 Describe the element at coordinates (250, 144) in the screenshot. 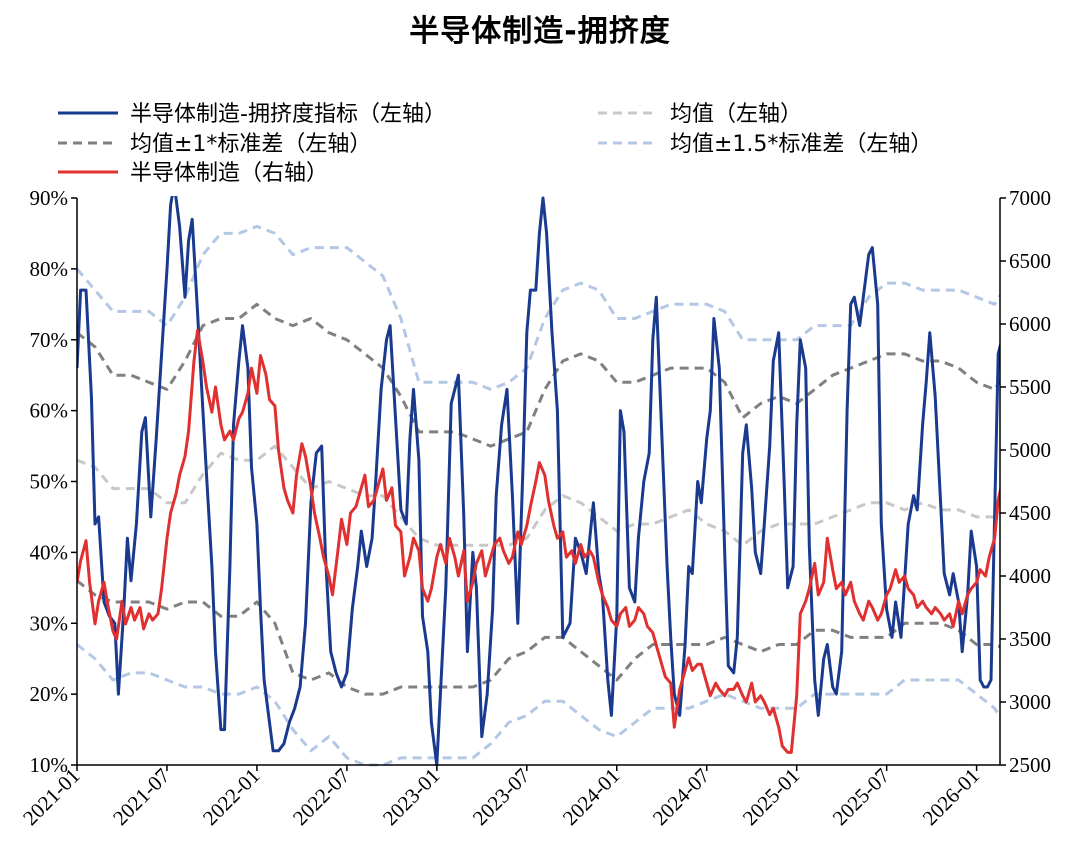

I see `legend-label-band-1sd: 均值±1*标准差（左轴）` at that location.